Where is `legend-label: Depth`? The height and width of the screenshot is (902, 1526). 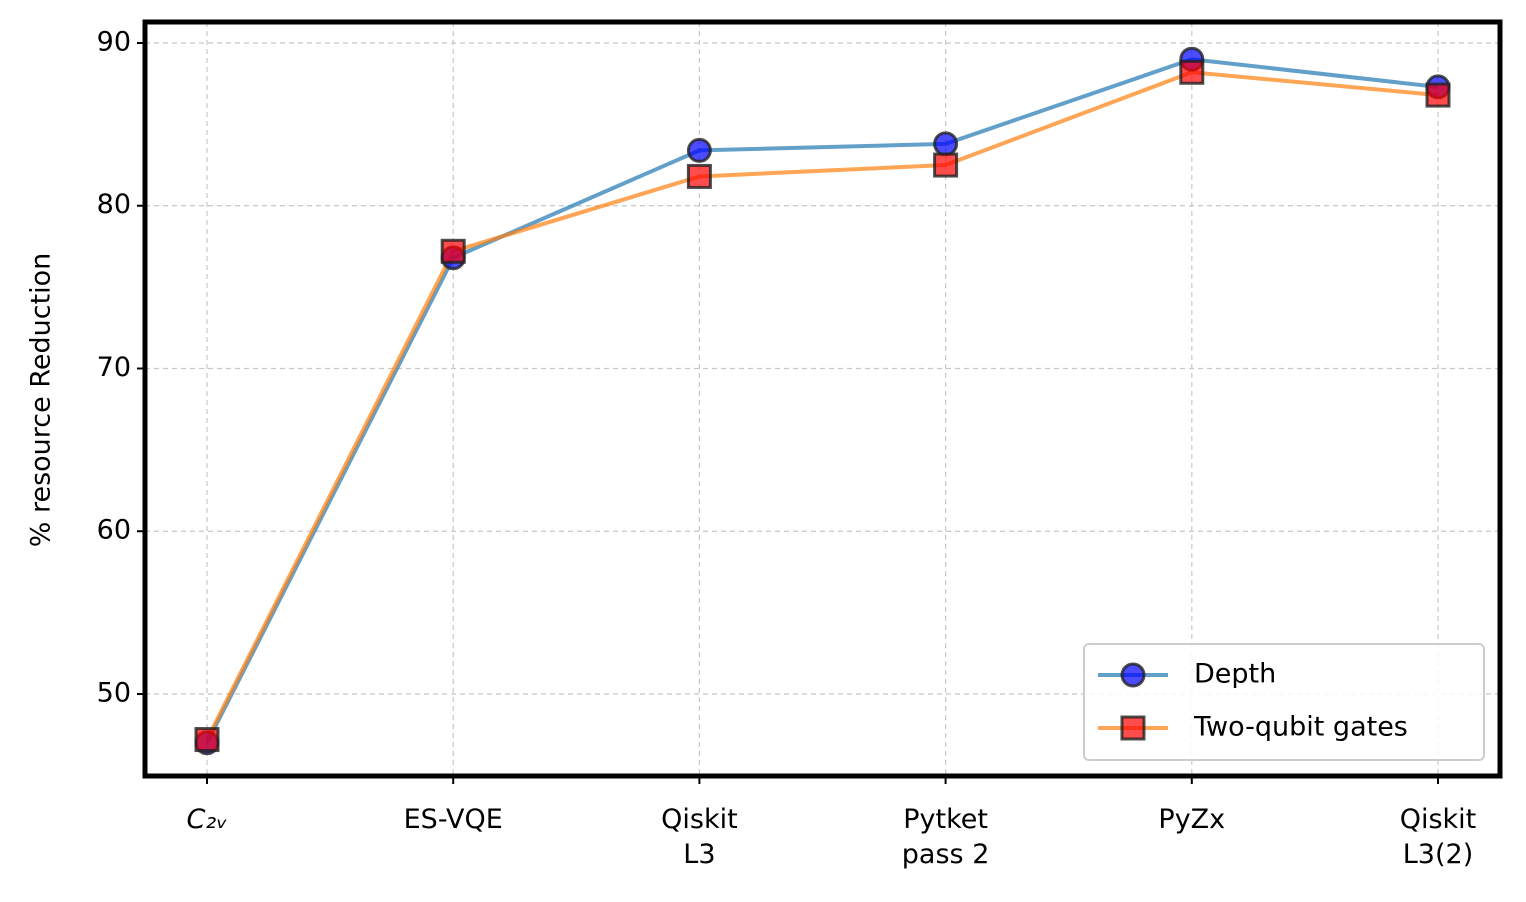 legend-label: Depth is located at coordinates (1235, 674).